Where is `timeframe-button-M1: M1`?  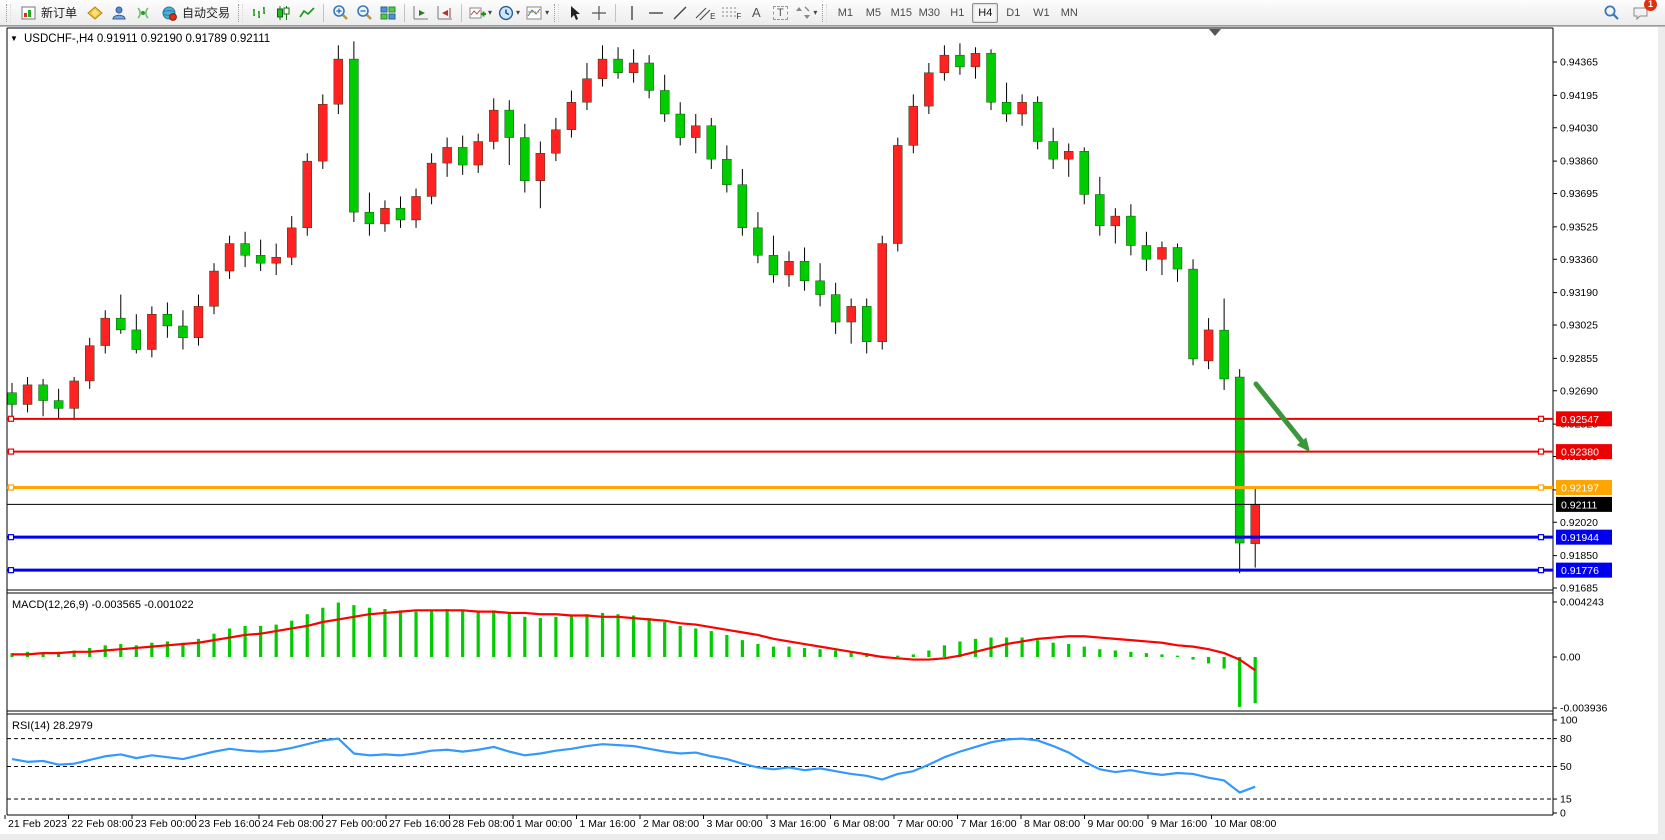 timeframe-button-M1: M1 is located at coordinates (845, 12).